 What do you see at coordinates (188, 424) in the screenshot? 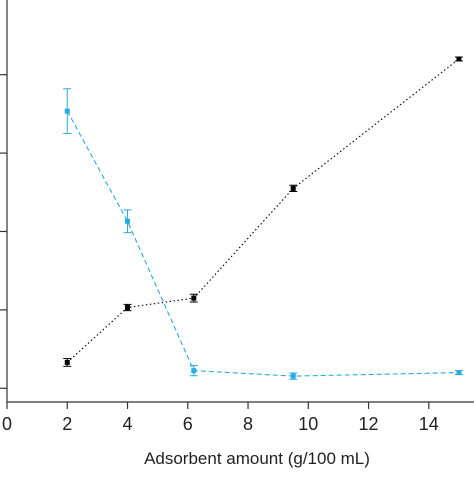
I see `x-tick-label-3: 6` at bounding box center [188, 424].